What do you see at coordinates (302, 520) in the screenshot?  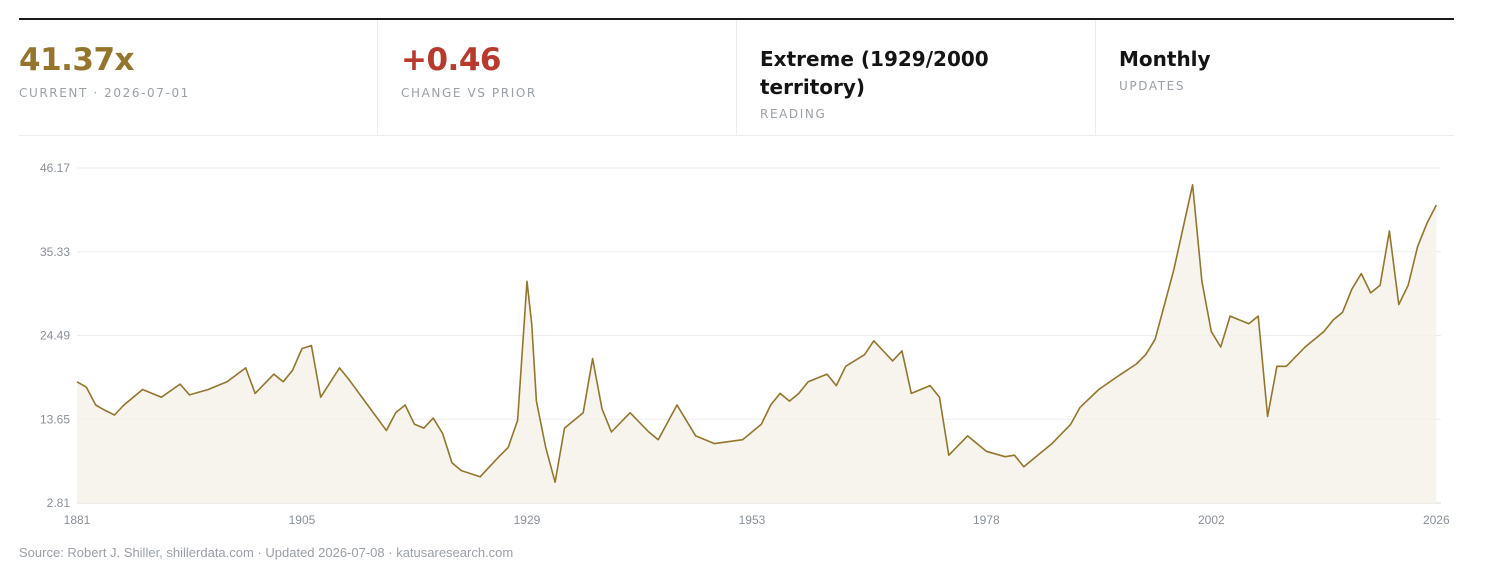 I see `x-tick-label: 1905` at bounding box center [302, 520].